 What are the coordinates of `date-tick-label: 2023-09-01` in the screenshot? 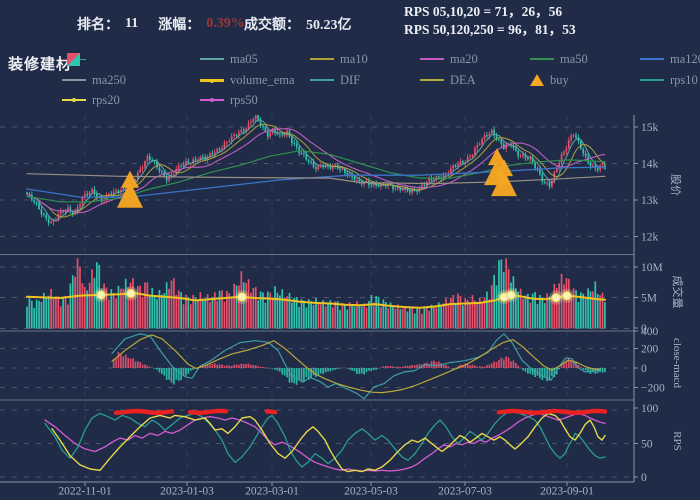 It's located at (567, 492).